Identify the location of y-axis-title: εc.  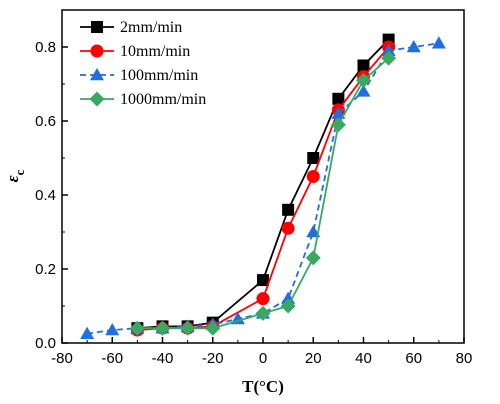
(15, 175).